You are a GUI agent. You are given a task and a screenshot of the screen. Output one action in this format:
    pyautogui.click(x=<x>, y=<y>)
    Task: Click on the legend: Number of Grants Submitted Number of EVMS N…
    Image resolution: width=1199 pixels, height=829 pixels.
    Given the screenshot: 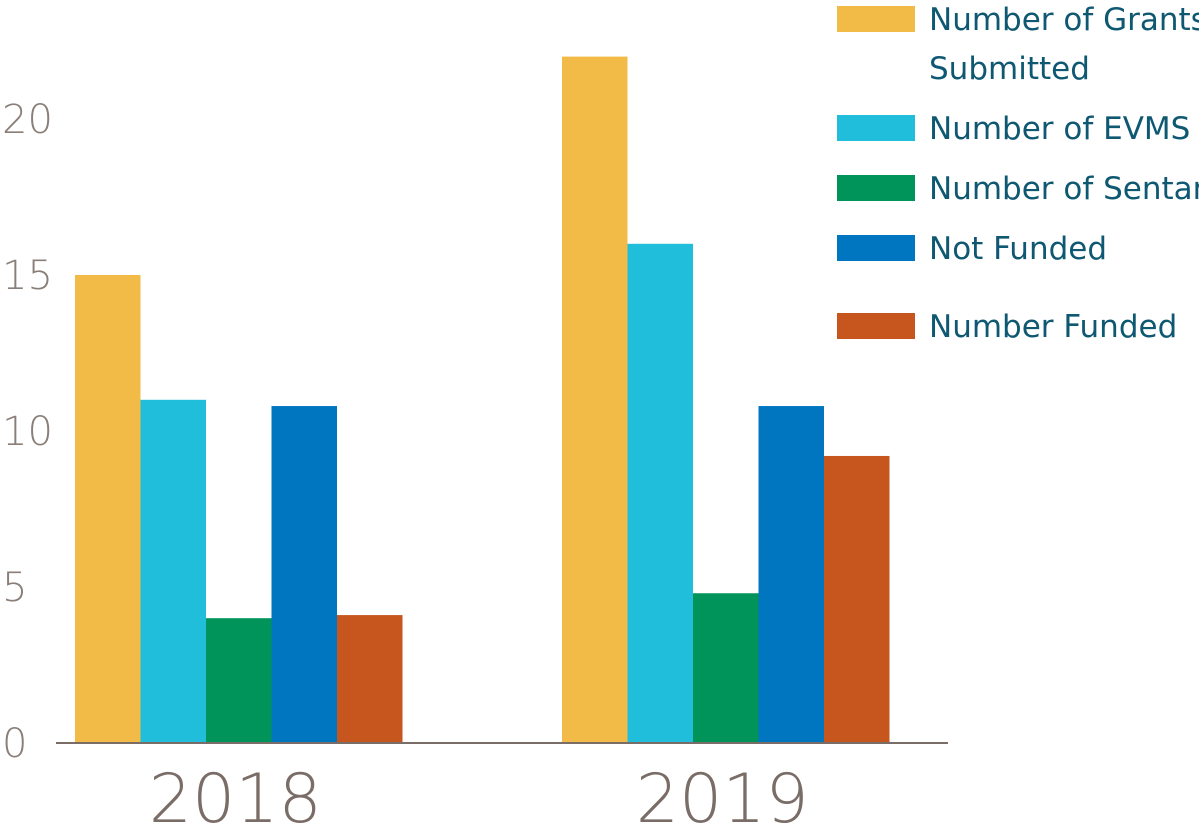 What is the action you would take?
    pyautogui.click(x=1018, y=173)
    